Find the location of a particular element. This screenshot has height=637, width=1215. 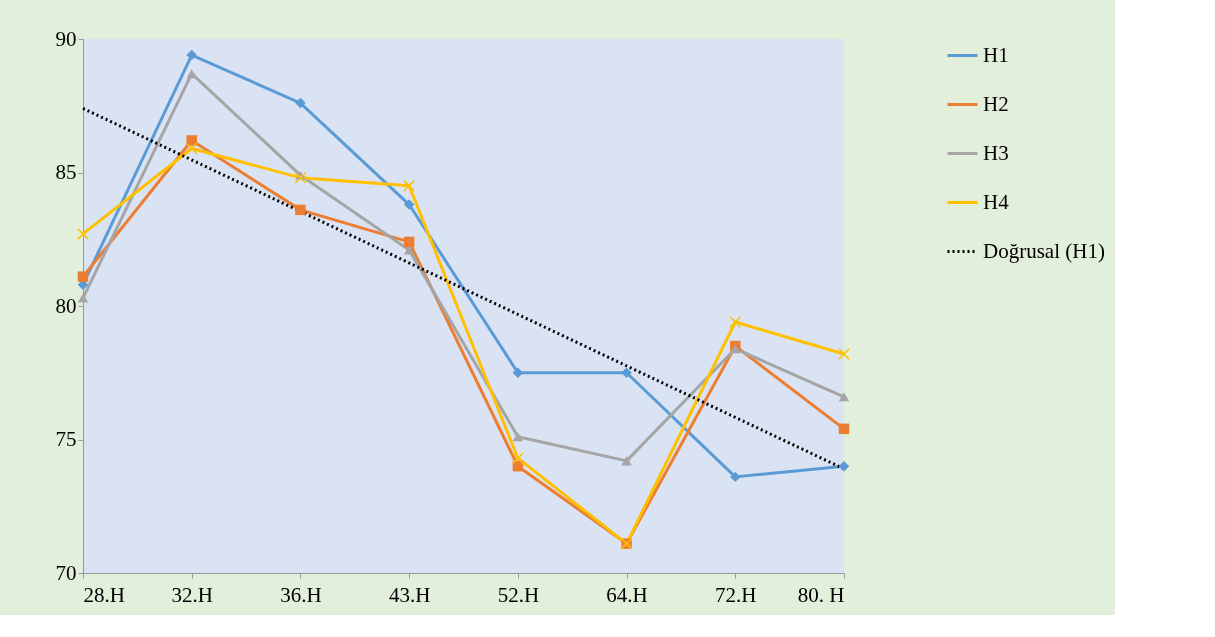

x-tick-label: 80. H is located at coordinates (821, 594).